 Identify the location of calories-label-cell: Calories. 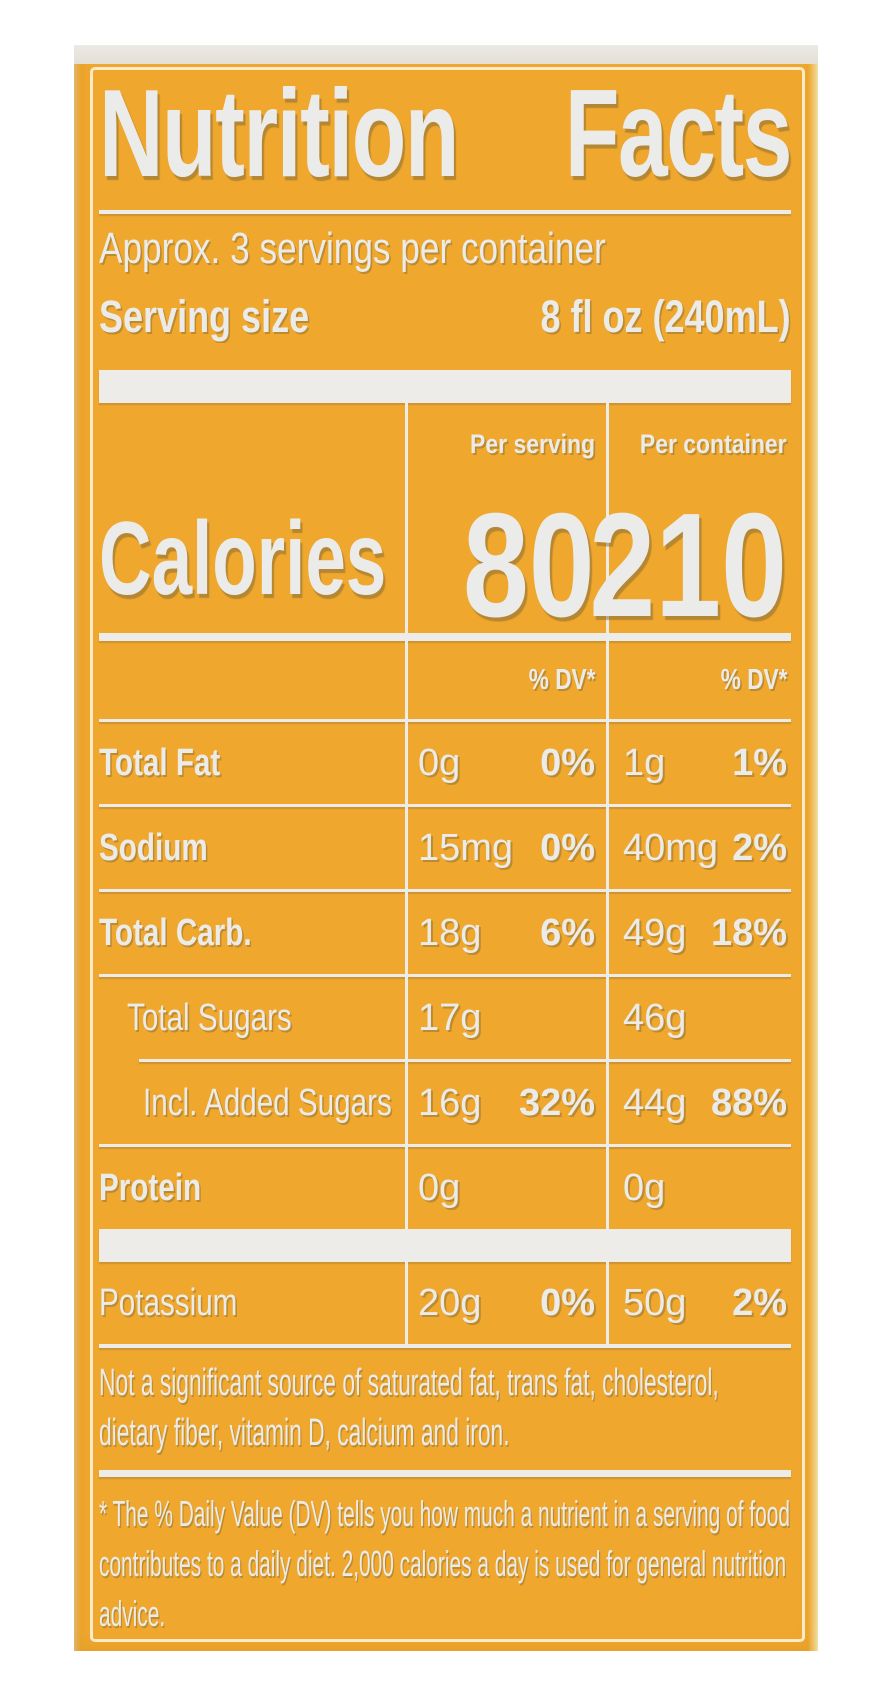
(252, 518).